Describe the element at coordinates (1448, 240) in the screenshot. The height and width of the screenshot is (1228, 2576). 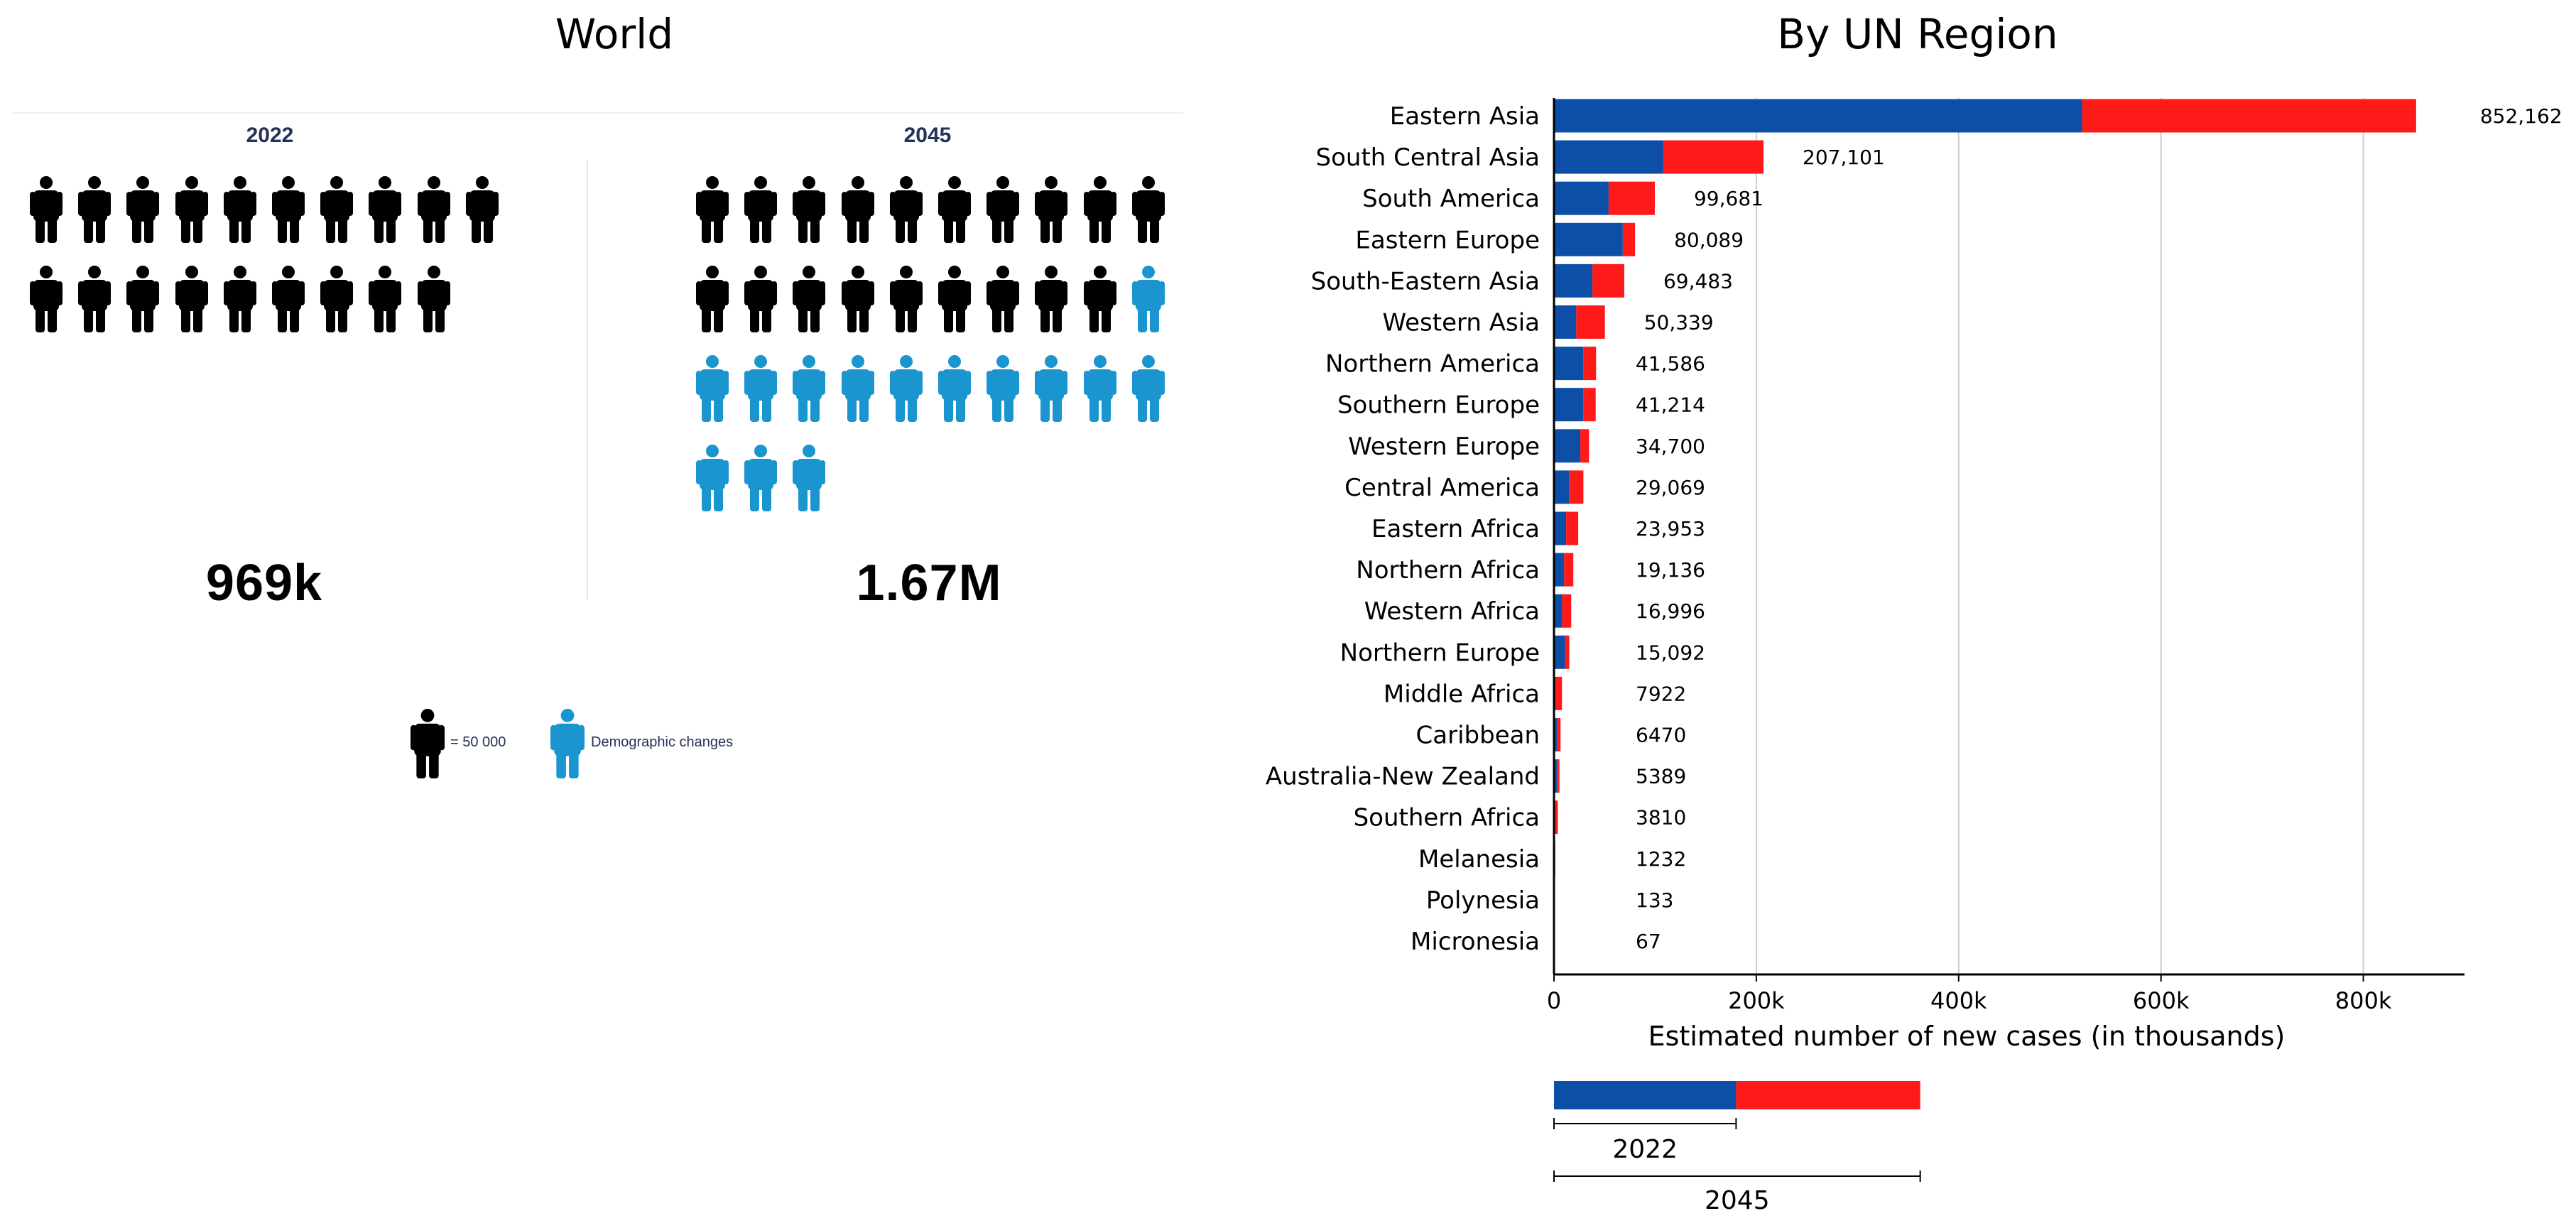
I see `category-label: Eastern Europe` at that location.